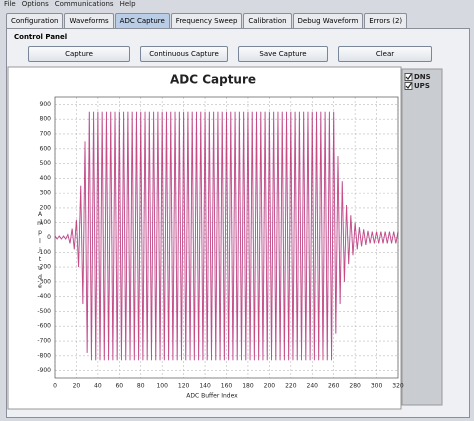  I want to click on y-tick-label: 900, so click(46, 104).